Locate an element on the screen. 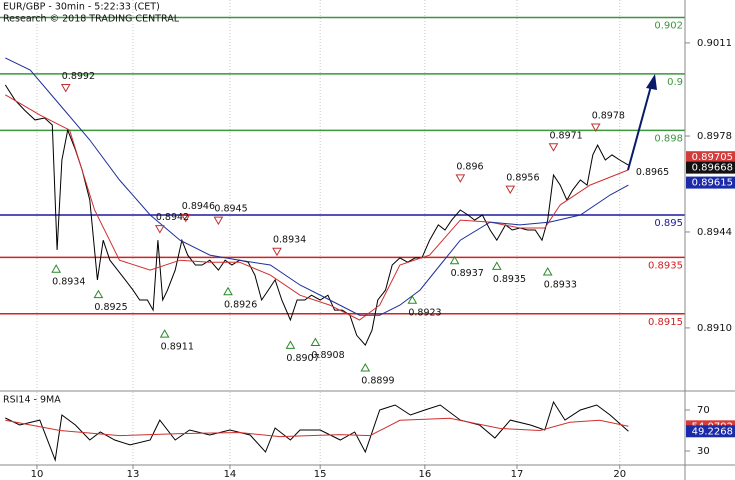 This screenshot has height=480, width=735. y-tick-label: 0.8910 is located at coordinates (714, 328).